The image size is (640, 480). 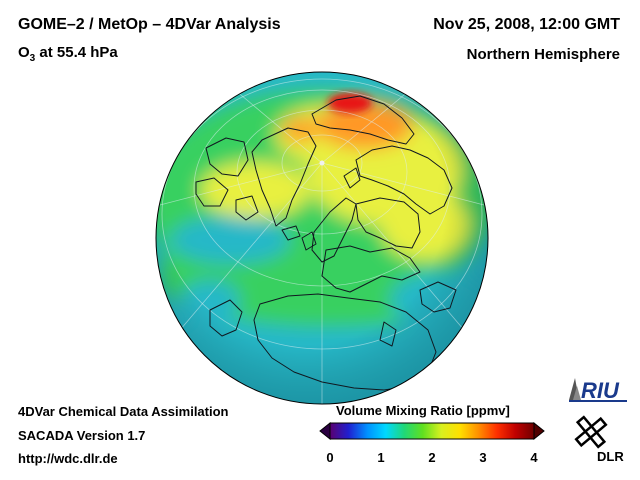 What do you see at coordinates (330, 457) in the screenshot?
I see `colorbar-tick-0: 0` at bounding box center [330, 457].